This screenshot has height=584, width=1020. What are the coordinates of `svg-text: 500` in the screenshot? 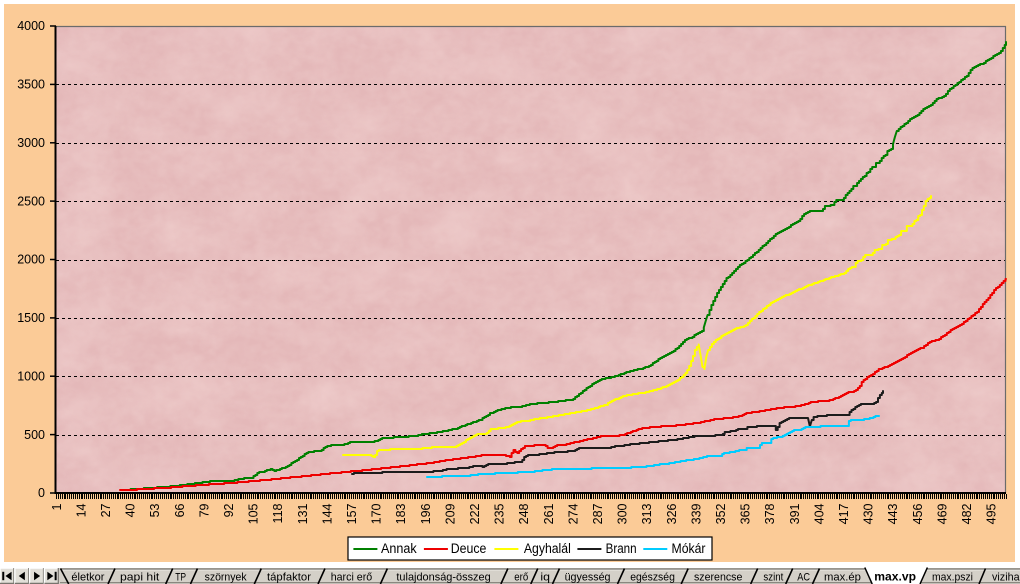 It's located at (34, 435).